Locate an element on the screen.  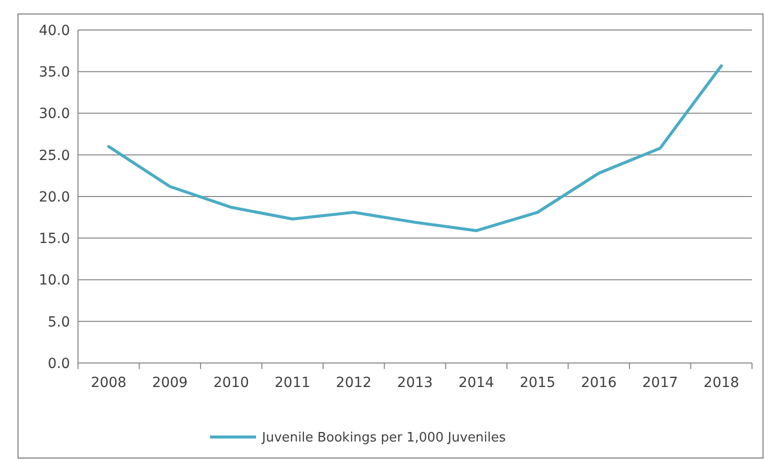
y-tick-label: 30.0 is located at coordinates (54, 114).